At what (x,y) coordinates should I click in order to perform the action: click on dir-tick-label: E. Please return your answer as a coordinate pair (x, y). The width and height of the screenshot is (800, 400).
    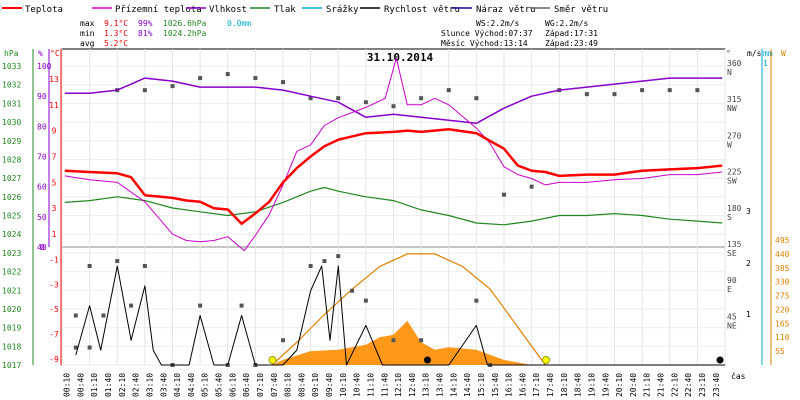
    Looking at the image, I should click on (729, 289).